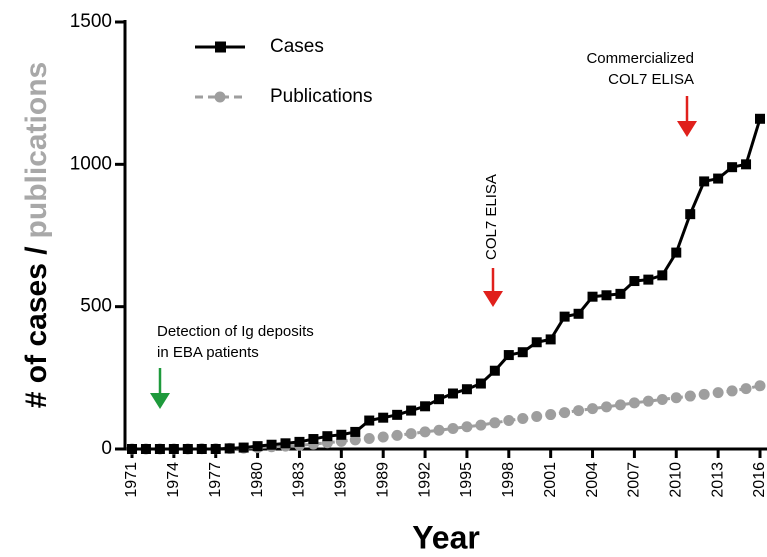  Describe the element at coordinates (106, 448) in the screenshot. I see `y-tick-label: 0` at that location.